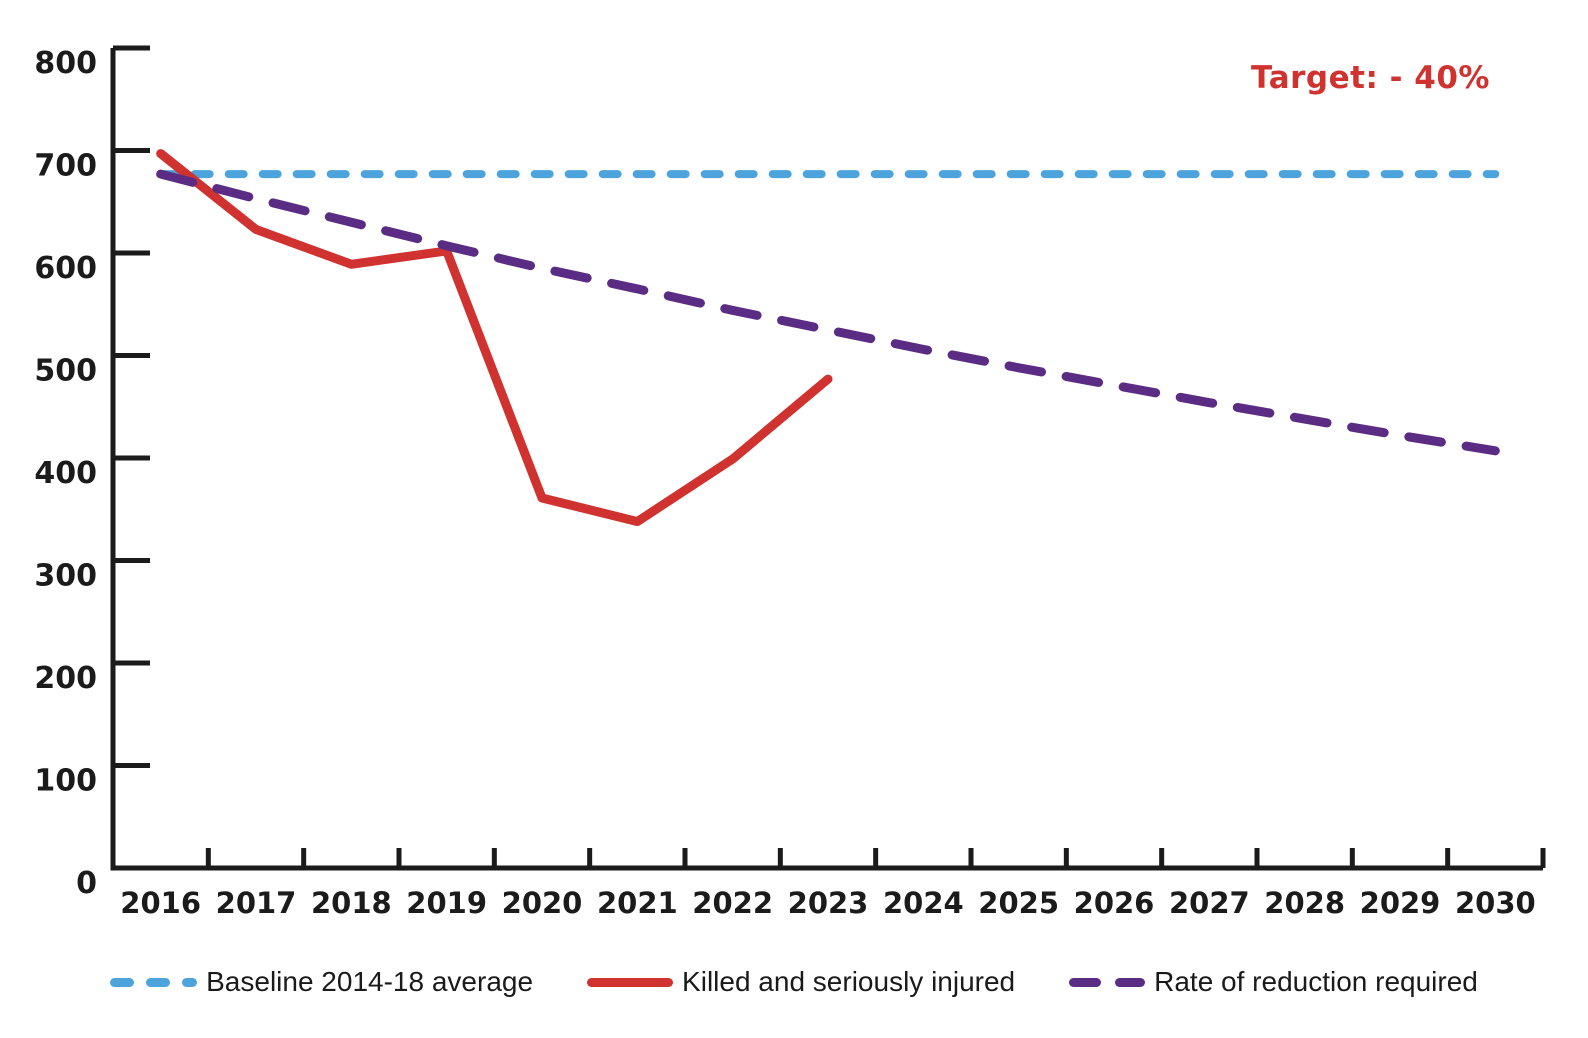 The image size is (1588, 1038). I want to click on rate-dashed-line-icon, so click(1107, 982).